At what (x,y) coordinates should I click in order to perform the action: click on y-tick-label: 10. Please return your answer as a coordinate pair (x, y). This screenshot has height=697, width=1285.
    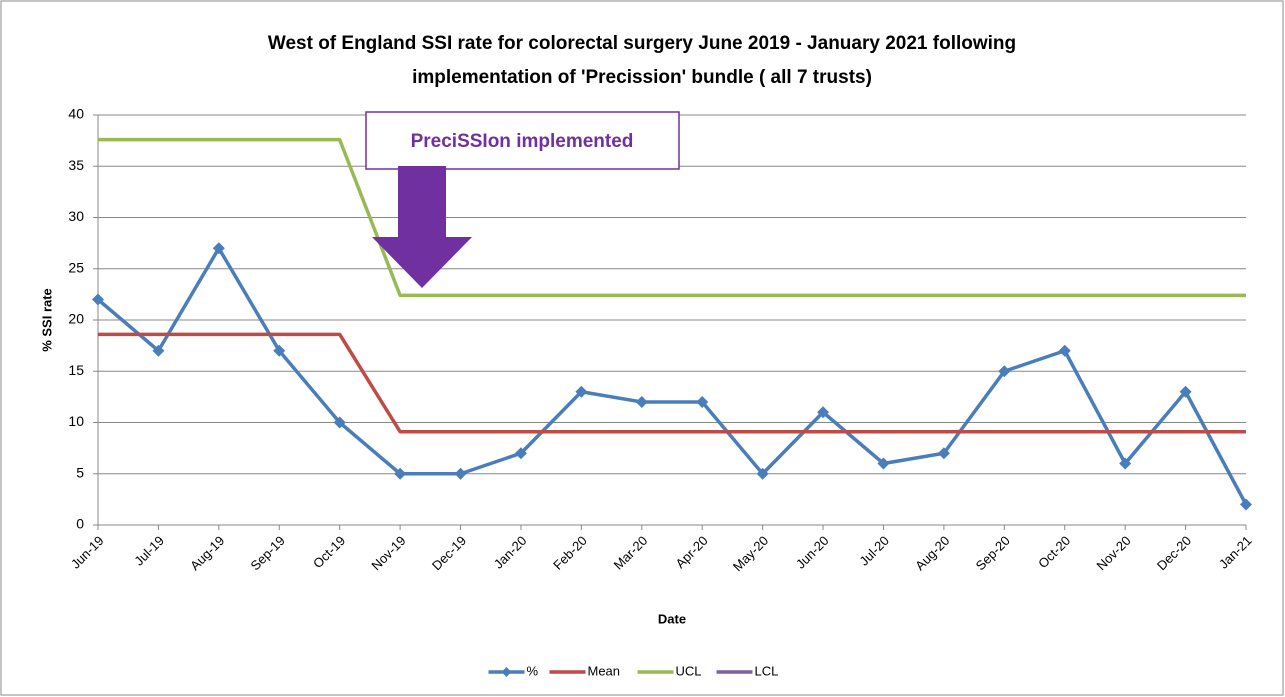
    Looking at the image, I should click on (76, 421).